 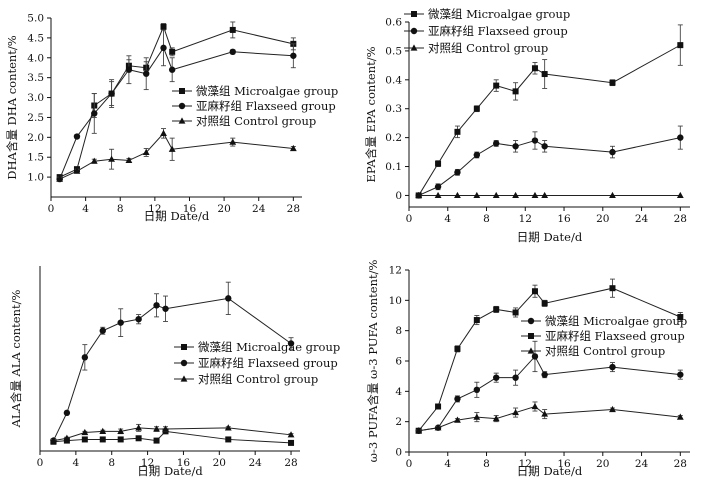 What do you see at coordinates (395, 271) in the screenshot?
I see `y-tick-label: 12` at bounding box center [395, 271].